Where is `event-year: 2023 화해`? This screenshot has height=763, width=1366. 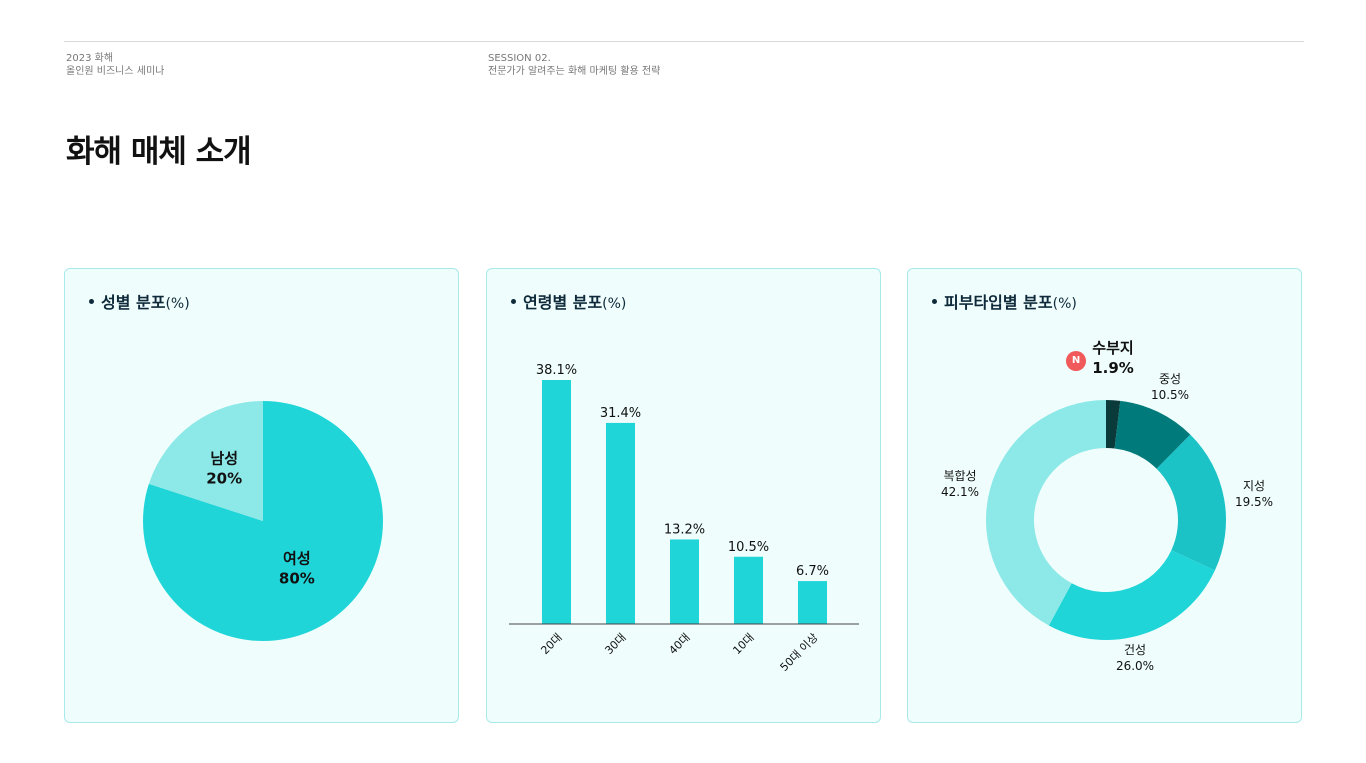 event-year: 2023 화해 is located at coordinates (90, 58).